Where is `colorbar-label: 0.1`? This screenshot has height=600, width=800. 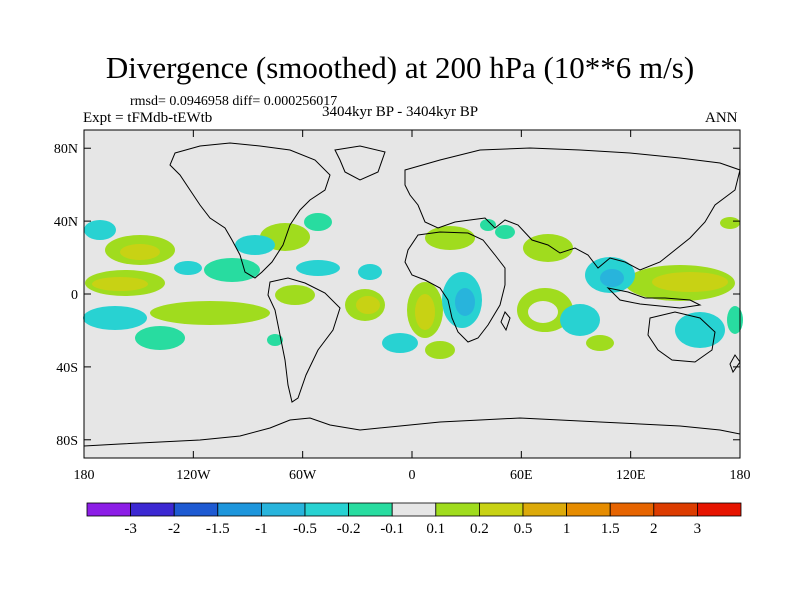 colorbar-label: 0.1 is located at coordinates (435, 529).